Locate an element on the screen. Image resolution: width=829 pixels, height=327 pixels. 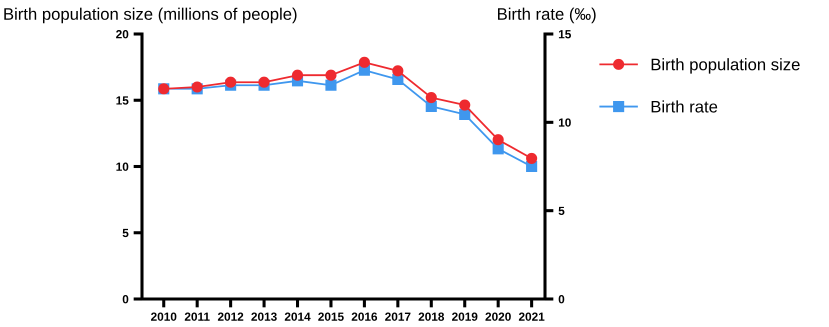
y-tick-label: 5 is located at coordinates (125, 233).